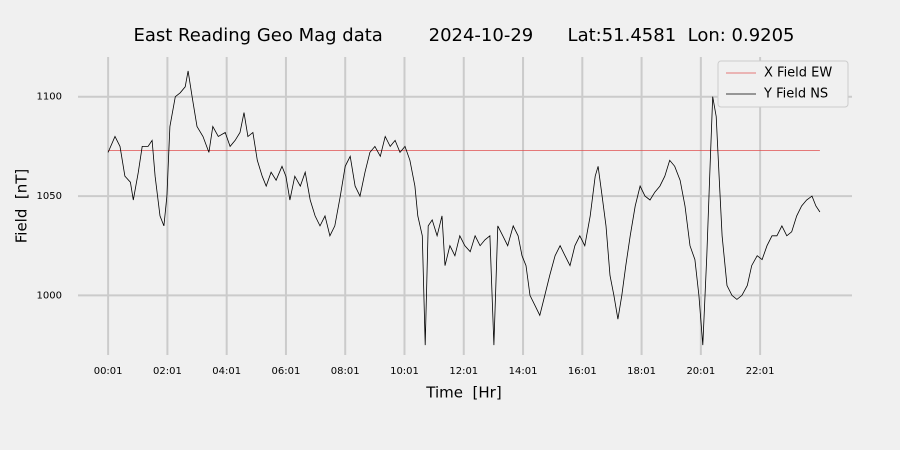 The height and width of the screenshot is (450, 900). I want to click on x-tick-label: 02:01, so click(167, 371).